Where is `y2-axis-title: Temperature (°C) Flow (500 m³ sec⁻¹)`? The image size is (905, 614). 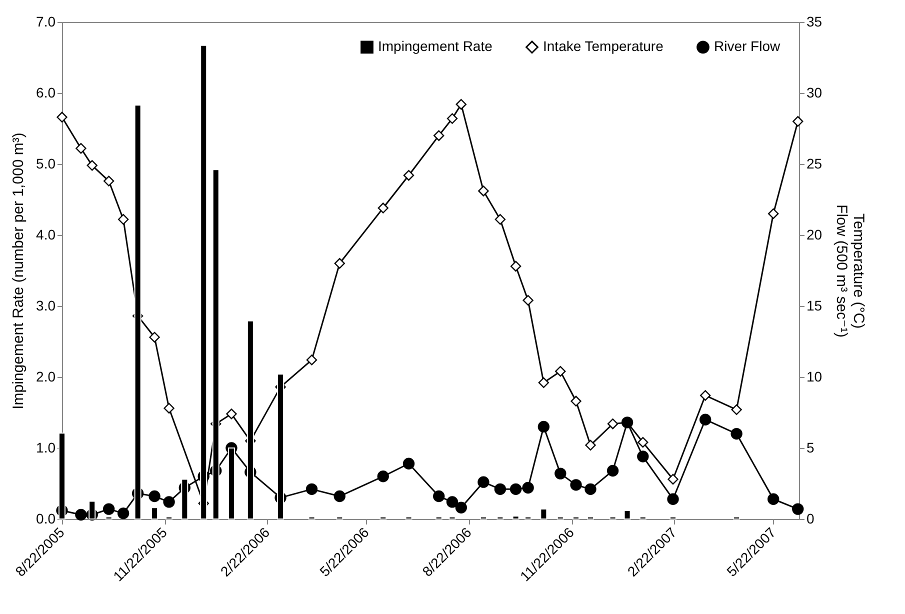
y2-axis-title: Temperature (°C) Flow (500 m³ sec⁻¹) is located at coordinates (850, 271).